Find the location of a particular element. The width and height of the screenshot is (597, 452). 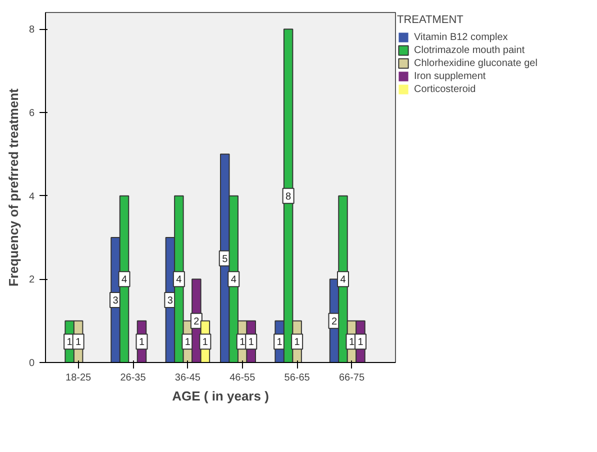

legend-label: Corticosteroid is located at coordinates (445, 89).